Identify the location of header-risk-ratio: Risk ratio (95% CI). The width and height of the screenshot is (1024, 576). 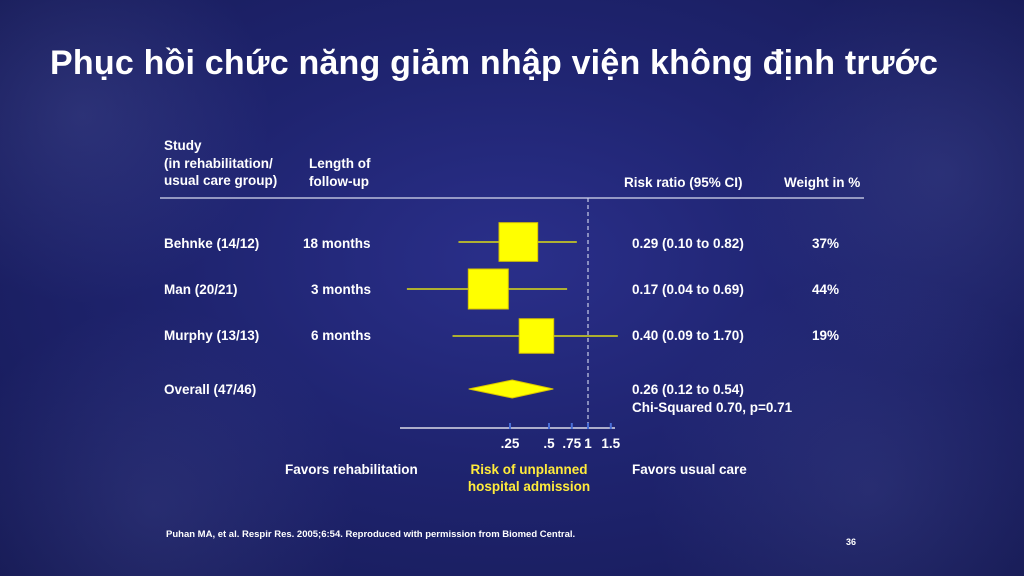
(683, 182).